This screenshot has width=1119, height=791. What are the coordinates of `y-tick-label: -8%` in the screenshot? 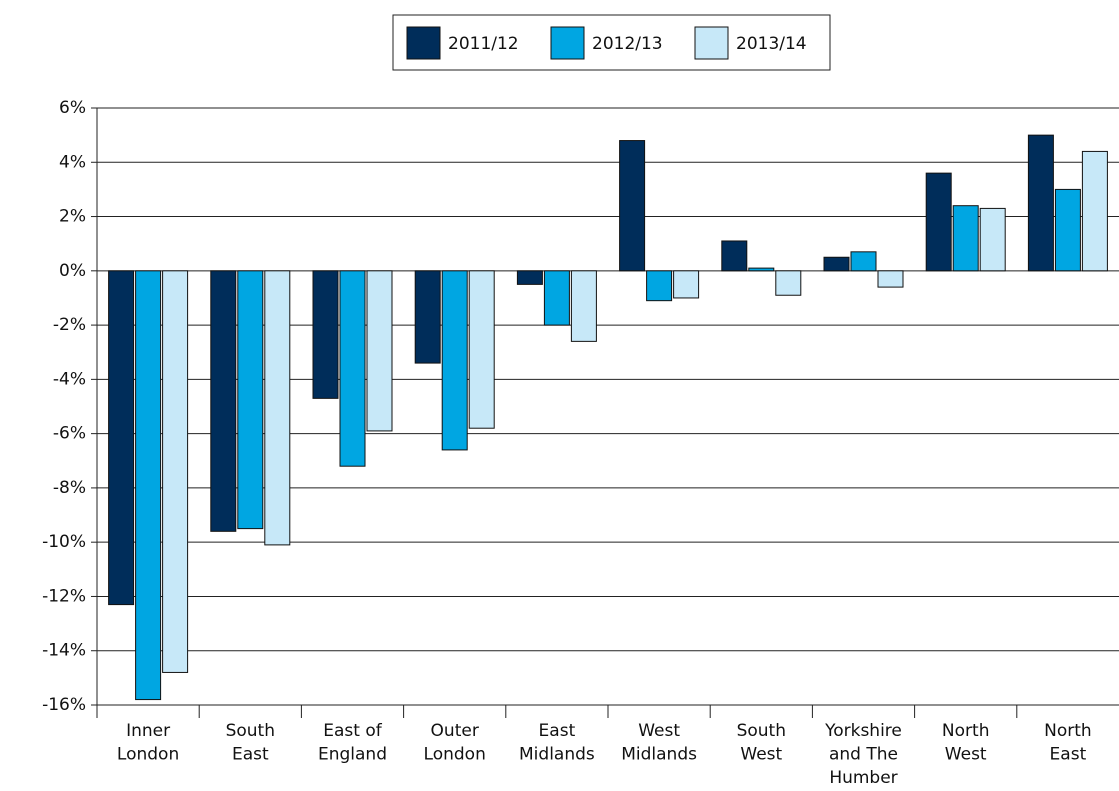 It's located at (69, 488).